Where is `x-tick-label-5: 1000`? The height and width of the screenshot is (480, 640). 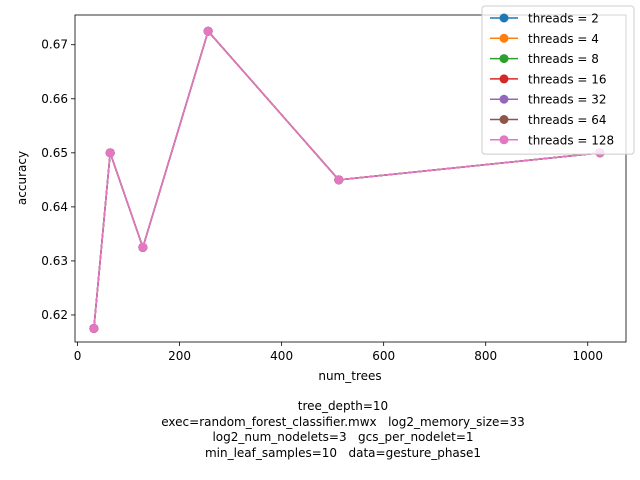
x-tick-label-5: 1000 is located at coordinates (587, 356).